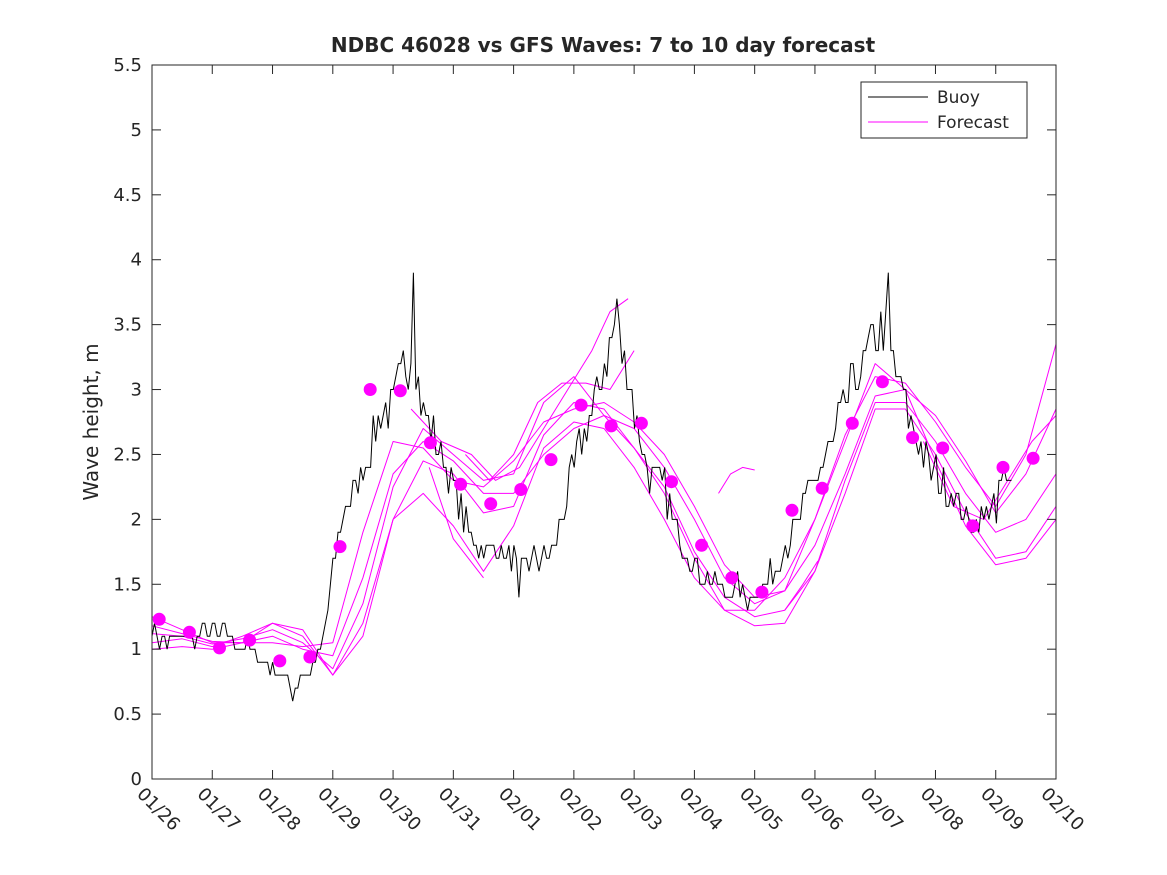 This screenshot has height=875, width=1167. Describe the element at coordinates (136, 130) in the screenshot. I see `y-tick-label: 5` at that location.